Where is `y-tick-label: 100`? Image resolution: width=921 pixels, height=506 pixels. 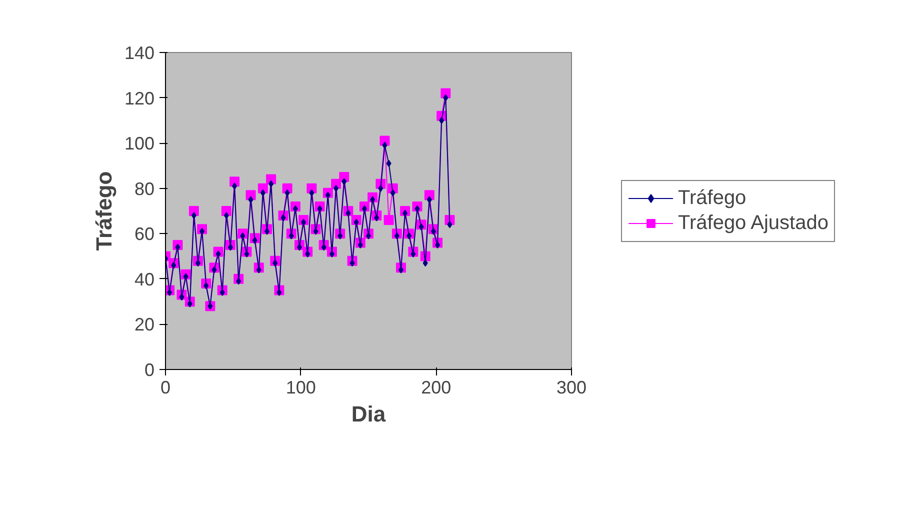 y-tick-label: 100 is located at coordinates (139, 144).